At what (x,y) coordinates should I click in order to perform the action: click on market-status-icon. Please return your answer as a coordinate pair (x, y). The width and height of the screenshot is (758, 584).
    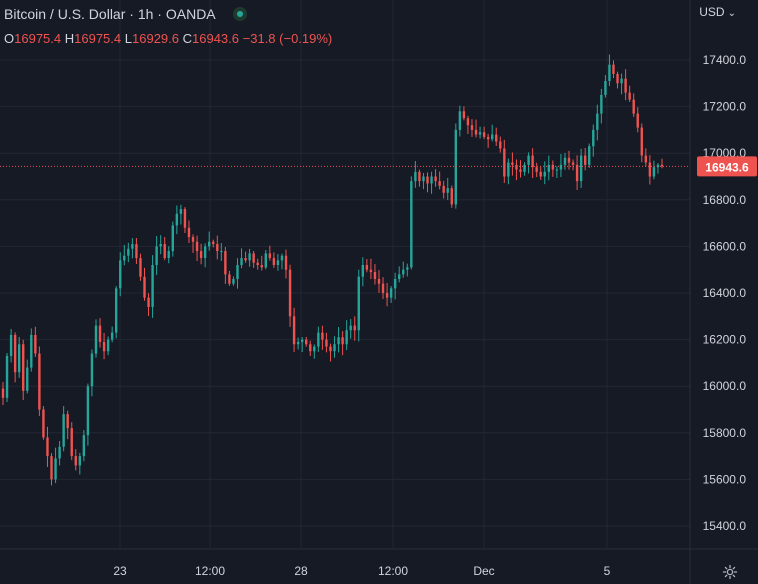
    Looking at the image, I should click on (239, 14).